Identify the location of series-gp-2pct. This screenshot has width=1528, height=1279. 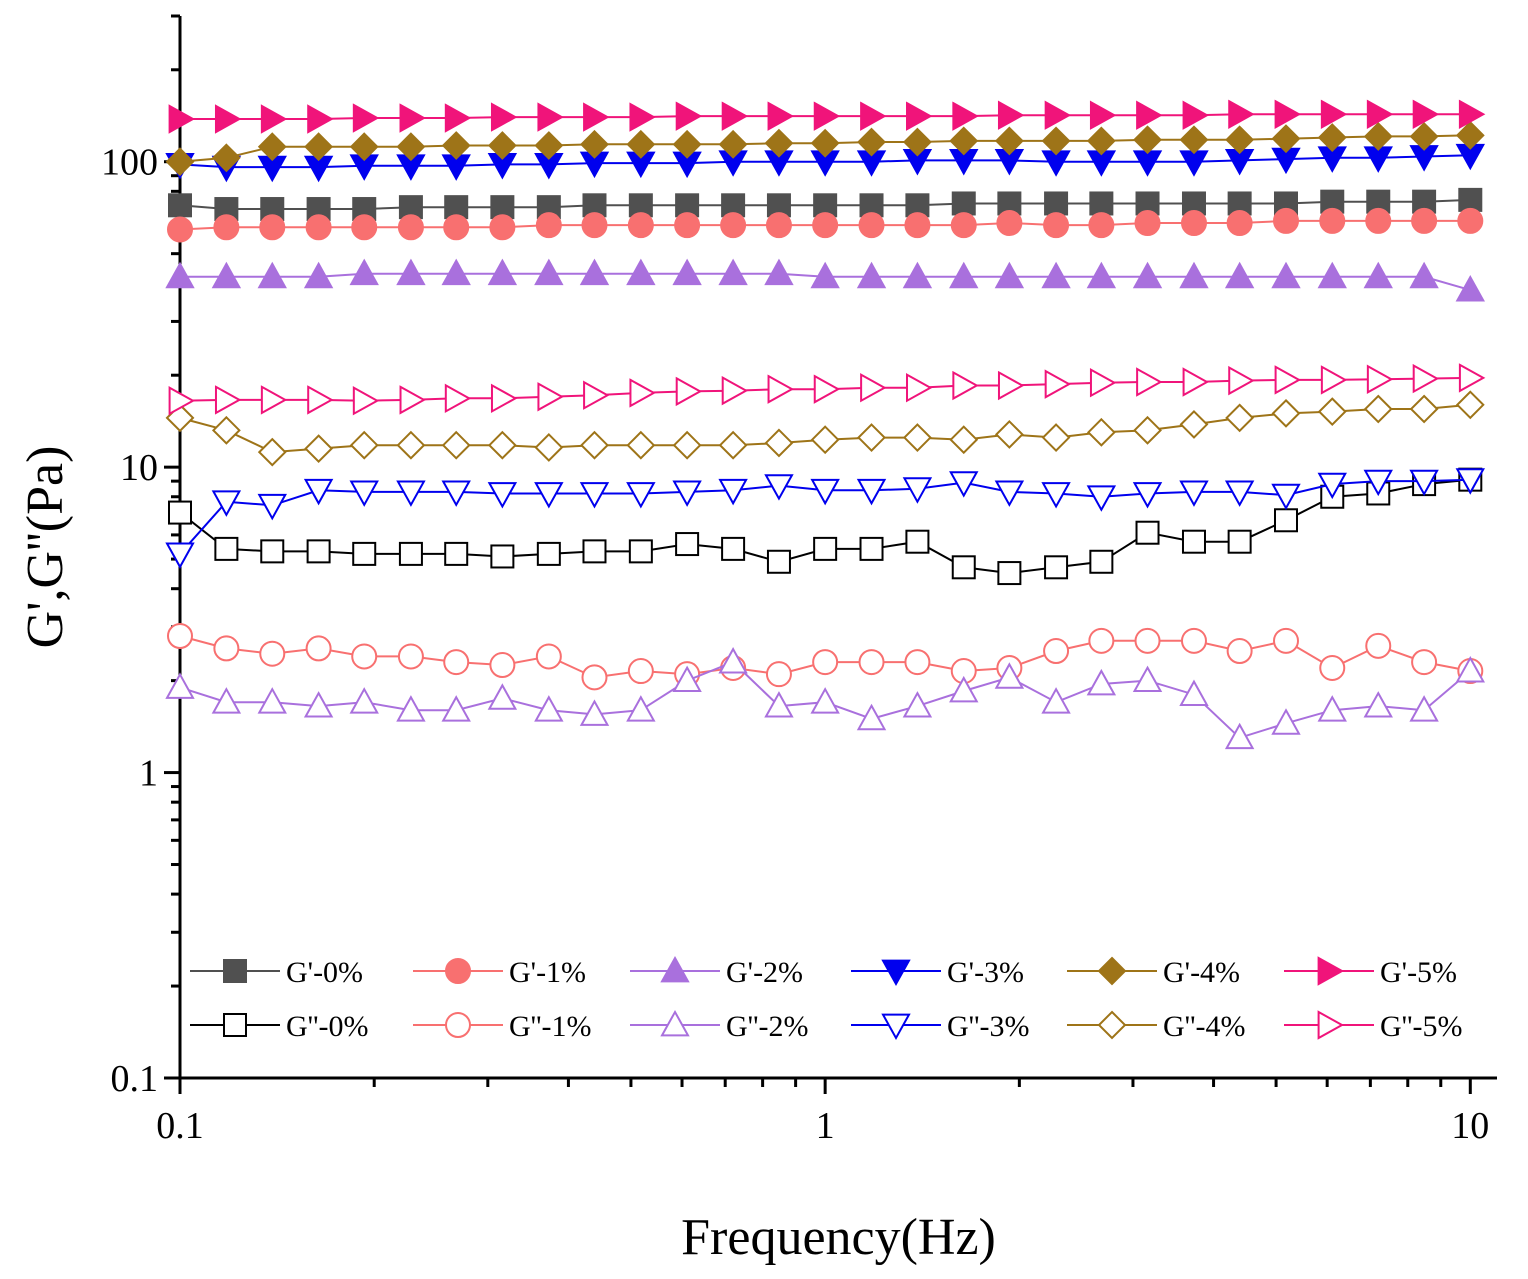
(825, 280).